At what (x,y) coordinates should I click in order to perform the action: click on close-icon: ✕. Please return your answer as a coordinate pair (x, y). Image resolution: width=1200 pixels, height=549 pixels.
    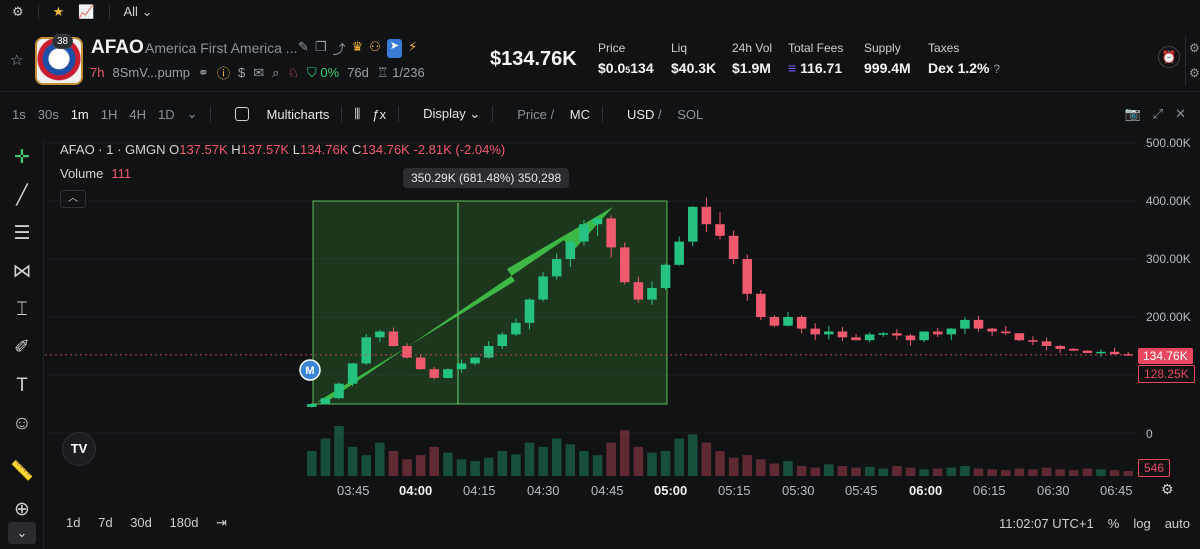
    Looking at the image, I should click on (1180, 113).